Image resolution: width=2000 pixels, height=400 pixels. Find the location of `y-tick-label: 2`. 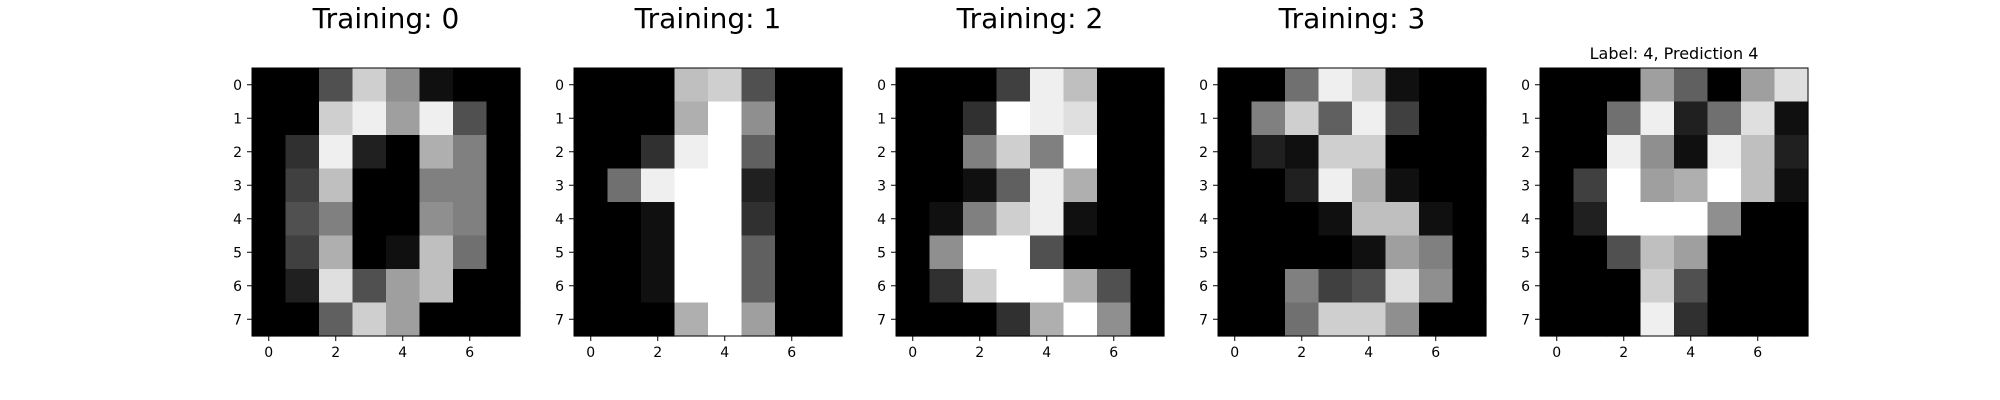

y-tick-label: 2 is located at coordinates (881, 153).